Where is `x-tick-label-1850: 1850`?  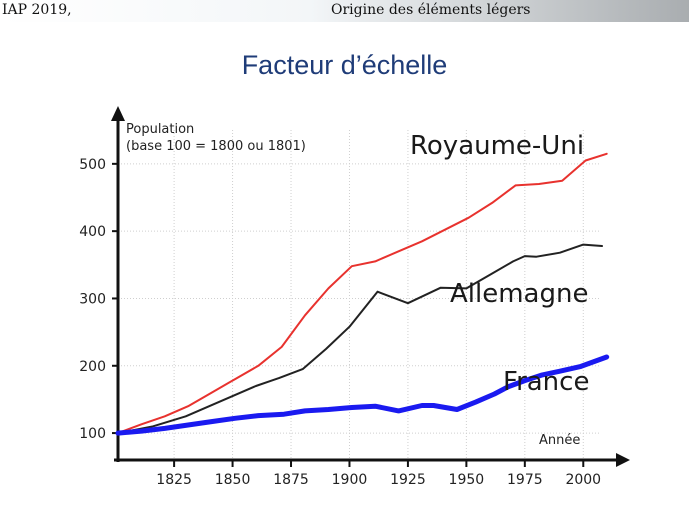
x-tick-label-1850: 1850 is located at coordinates (233, 480).